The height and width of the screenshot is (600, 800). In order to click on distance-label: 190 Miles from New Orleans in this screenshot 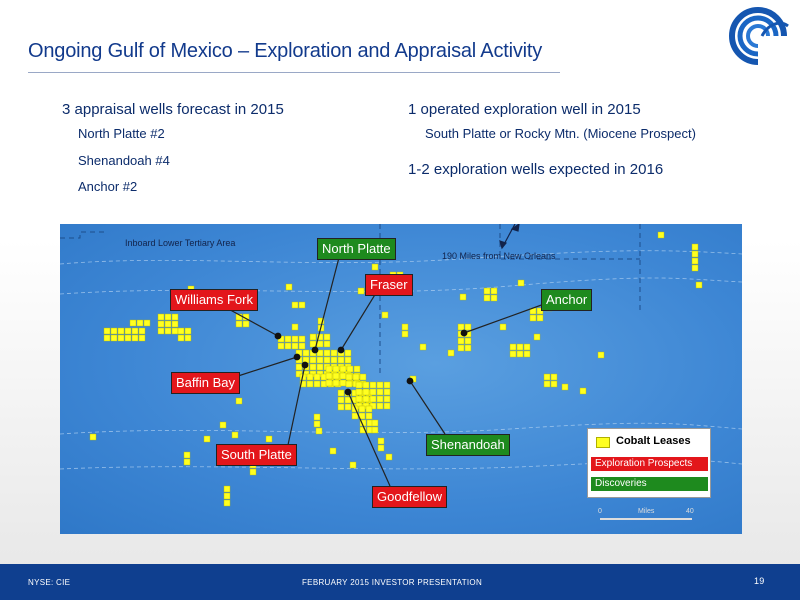, I will do `click(499, 256)`.